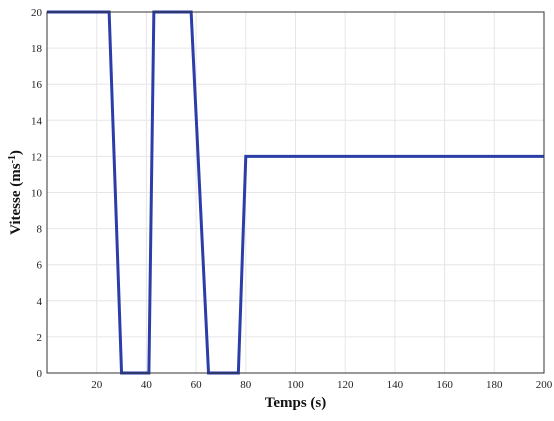 This screenshot has height=421, width=554. I want to click on x-tick-label: 100, so click(295, 385).